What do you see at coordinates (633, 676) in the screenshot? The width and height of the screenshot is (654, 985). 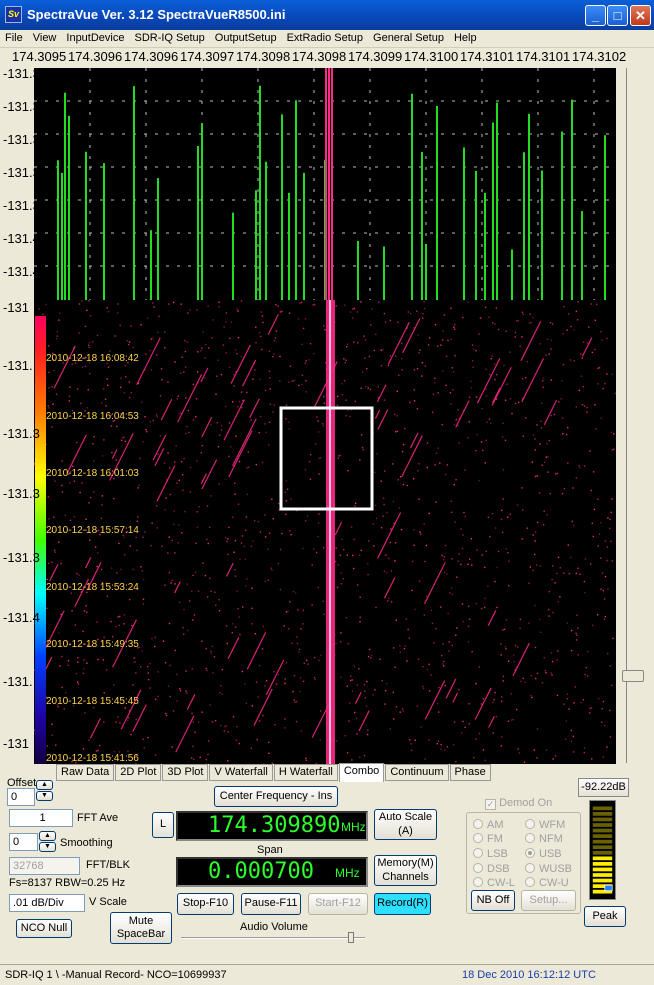 I see `level-slider-thumb` at bounding box center [633, 676].